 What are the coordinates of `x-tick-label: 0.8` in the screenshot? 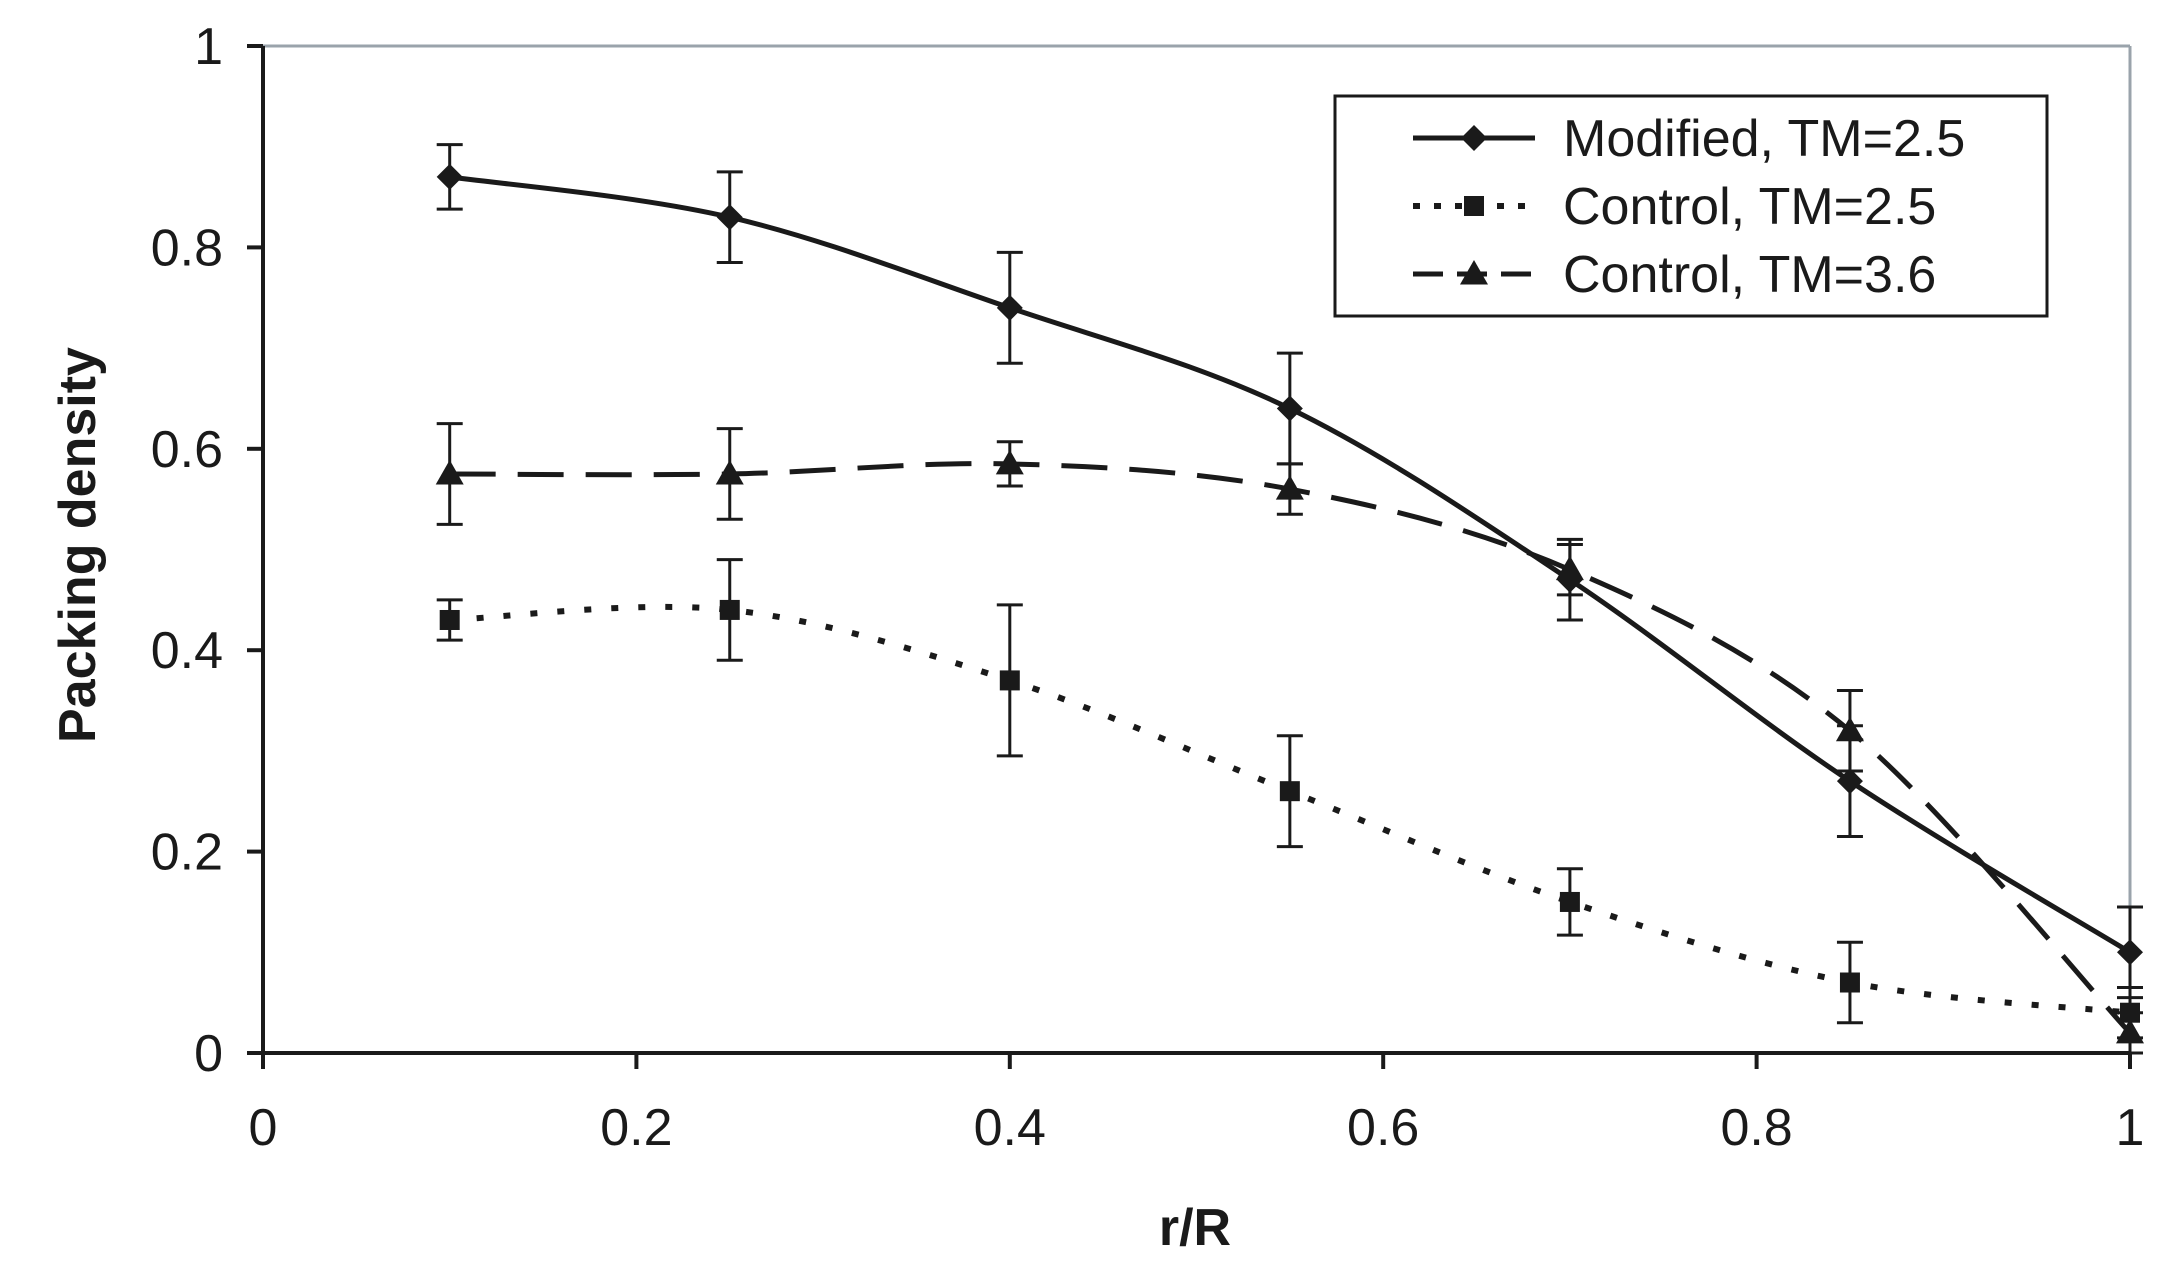 It's located at (1756, 1128).